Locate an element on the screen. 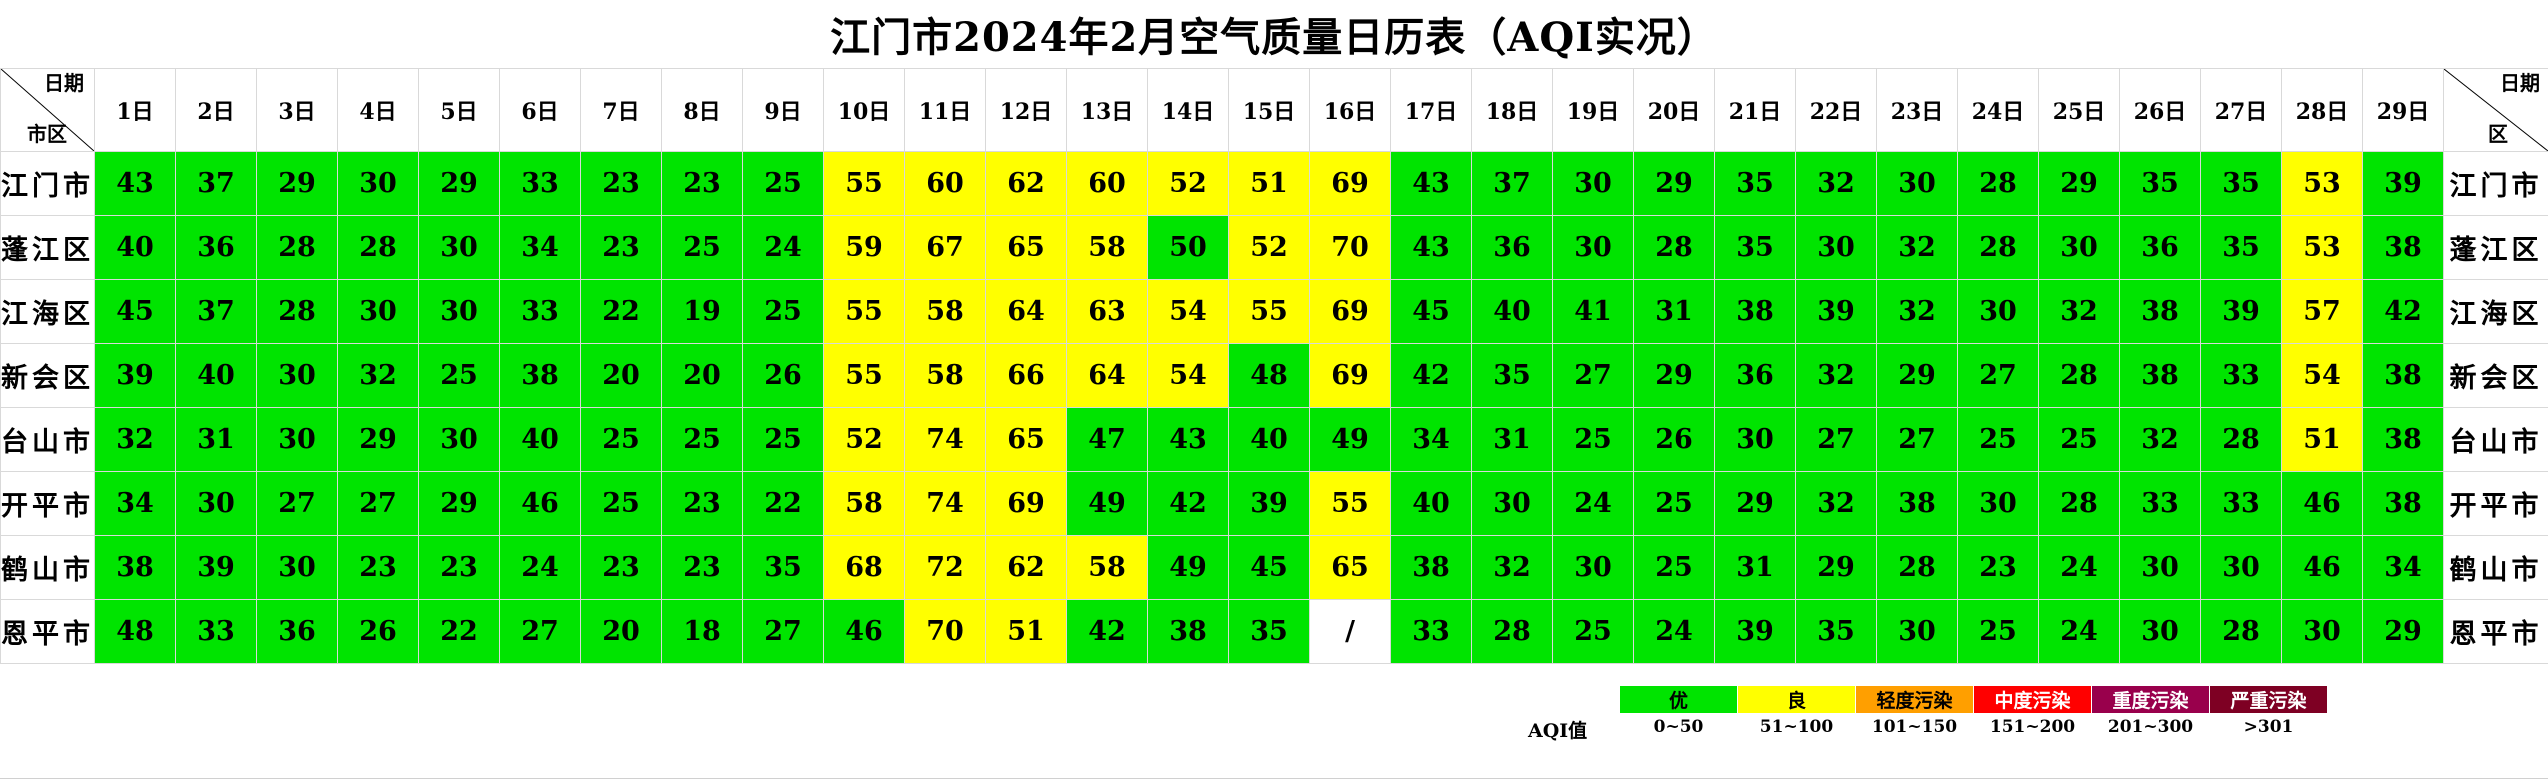 The width and height of the screenshot is (2548, 781). aqi-cell: 19 is located at coordinates (702, 311).